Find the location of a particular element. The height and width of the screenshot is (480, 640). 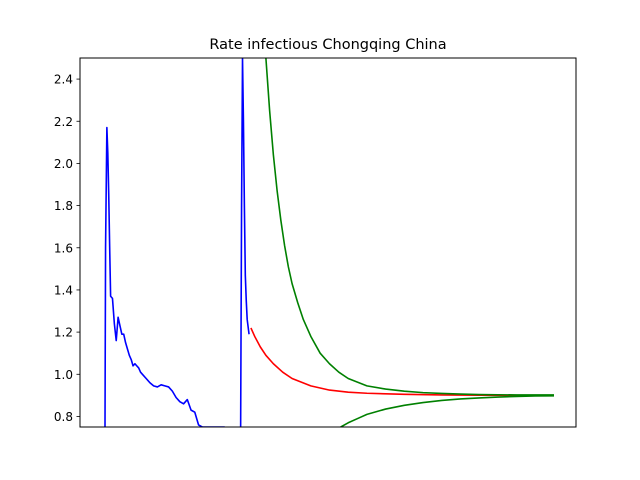

y-tick-label: 2.2 is located at coordinates (63, 122).